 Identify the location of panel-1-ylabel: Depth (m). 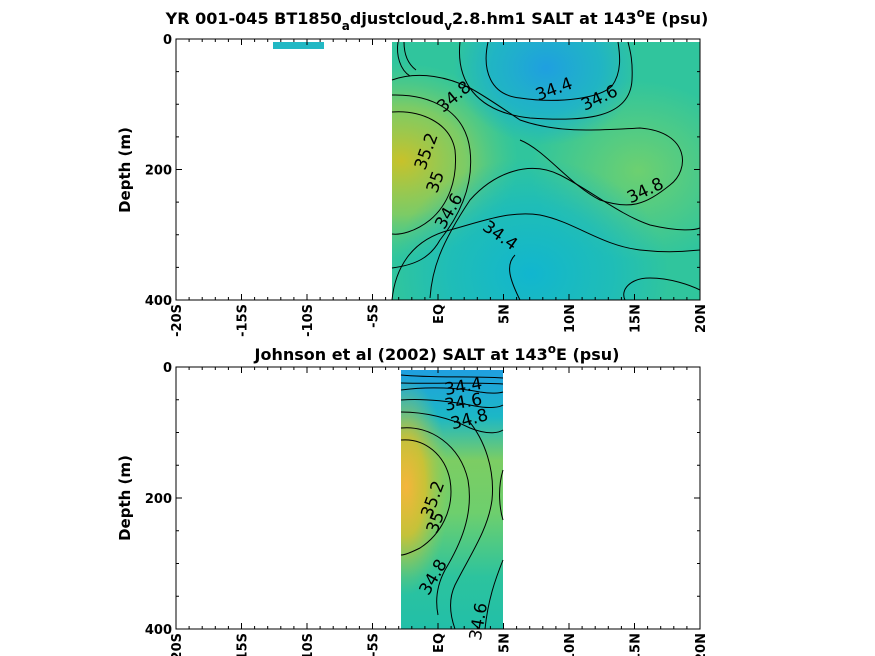
(125, 170).